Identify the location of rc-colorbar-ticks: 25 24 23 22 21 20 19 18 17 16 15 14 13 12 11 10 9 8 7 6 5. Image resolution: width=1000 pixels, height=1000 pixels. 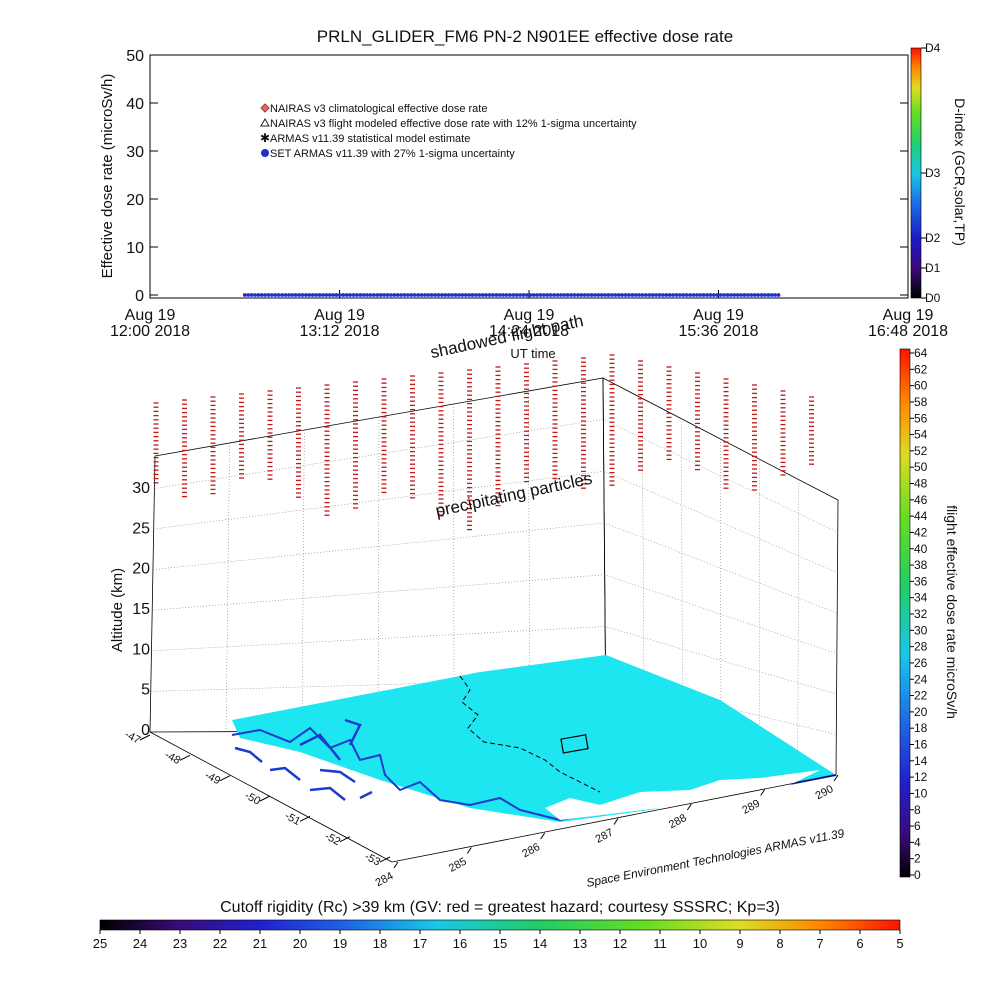
(498, 940).